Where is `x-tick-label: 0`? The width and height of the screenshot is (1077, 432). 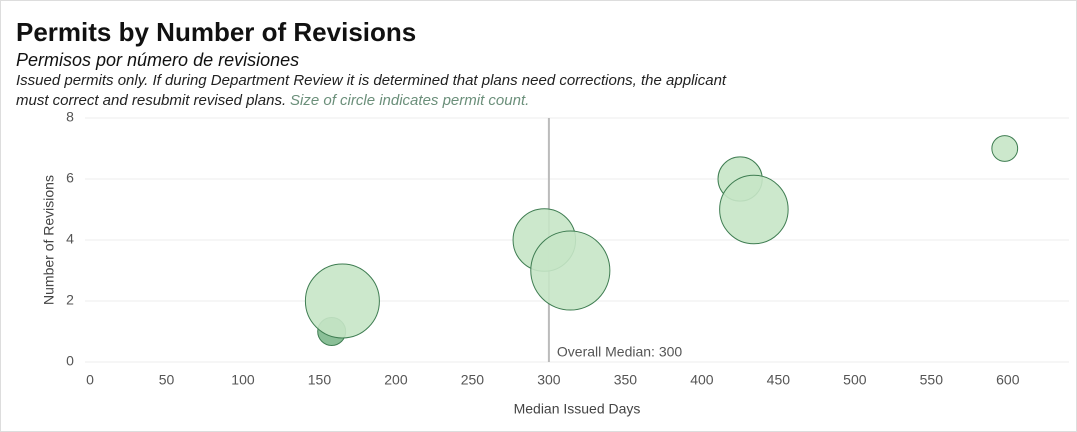 x-tick-label: 0 is located at coordinates (90, 380).